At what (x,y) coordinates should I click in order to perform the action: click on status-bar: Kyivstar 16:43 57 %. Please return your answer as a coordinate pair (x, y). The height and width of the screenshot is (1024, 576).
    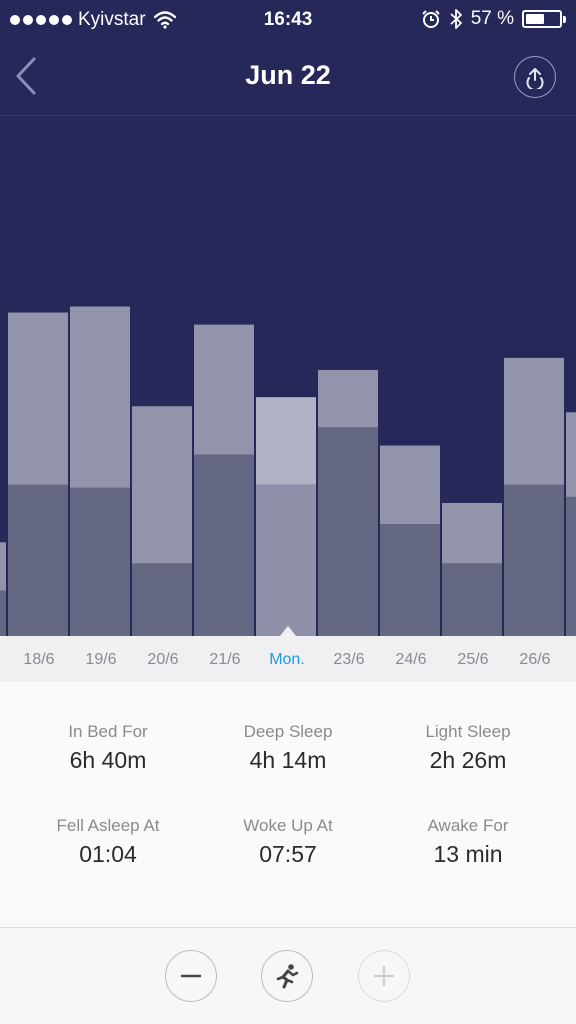
    Looking at the image, I should click on (288, 20).